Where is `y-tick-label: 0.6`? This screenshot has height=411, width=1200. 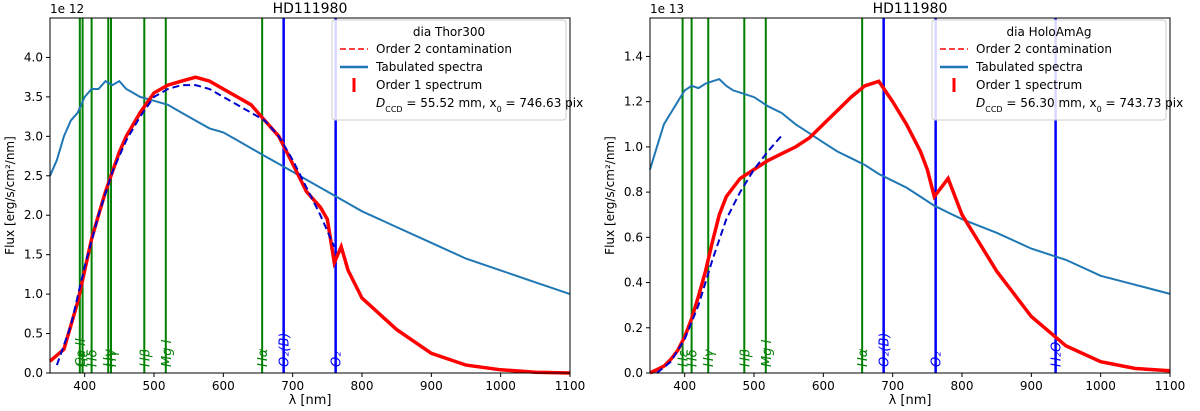 y-tick-label: 0.6 is located at coordinates (633, 237).